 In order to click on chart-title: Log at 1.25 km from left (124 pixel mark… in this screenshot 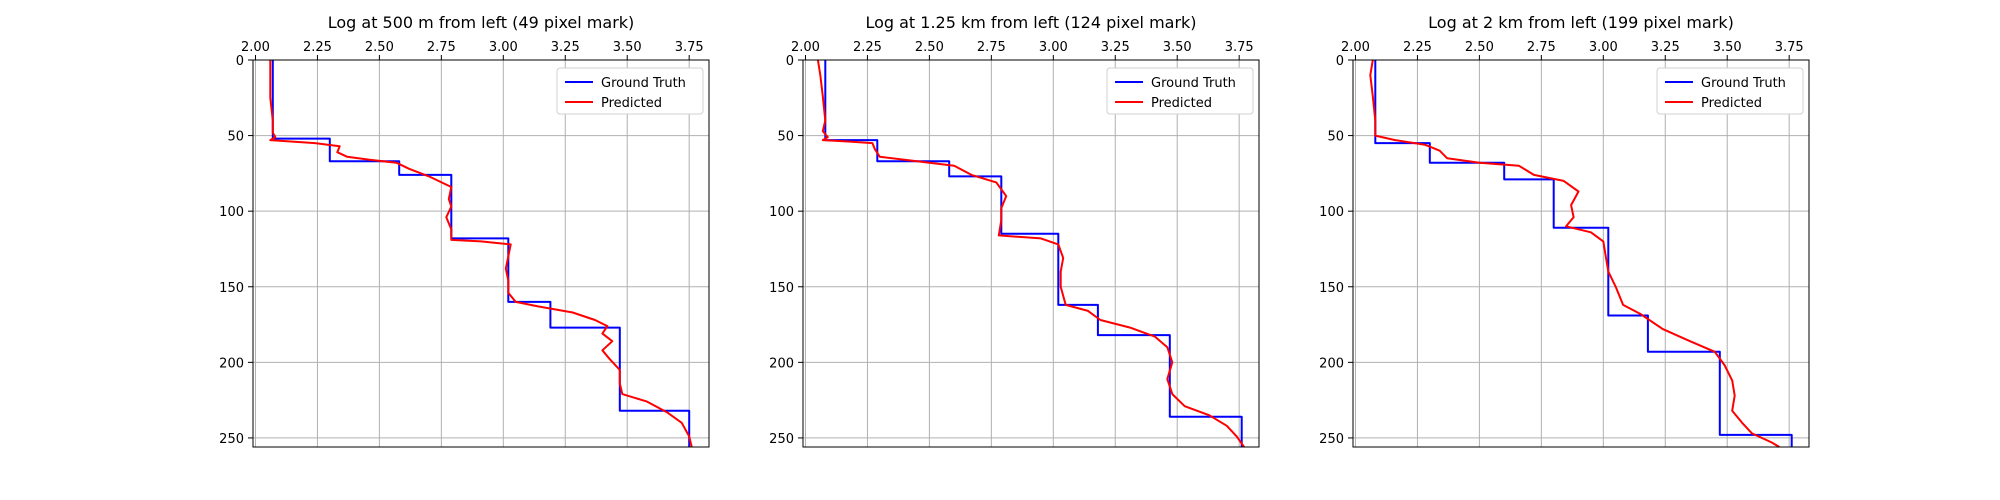, I will do `click(1030, 22)`.